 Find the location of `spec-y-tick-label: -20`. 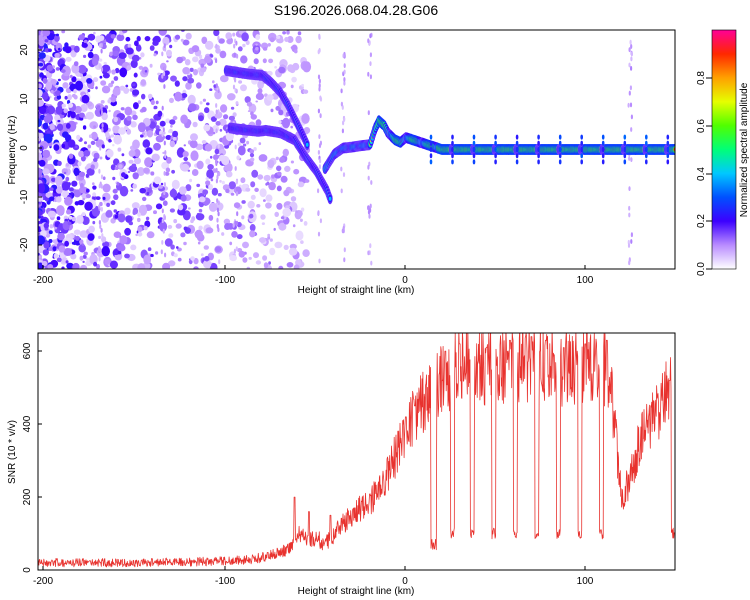

spec-y-tick-label: -20 is located at coordinates (24, 244).